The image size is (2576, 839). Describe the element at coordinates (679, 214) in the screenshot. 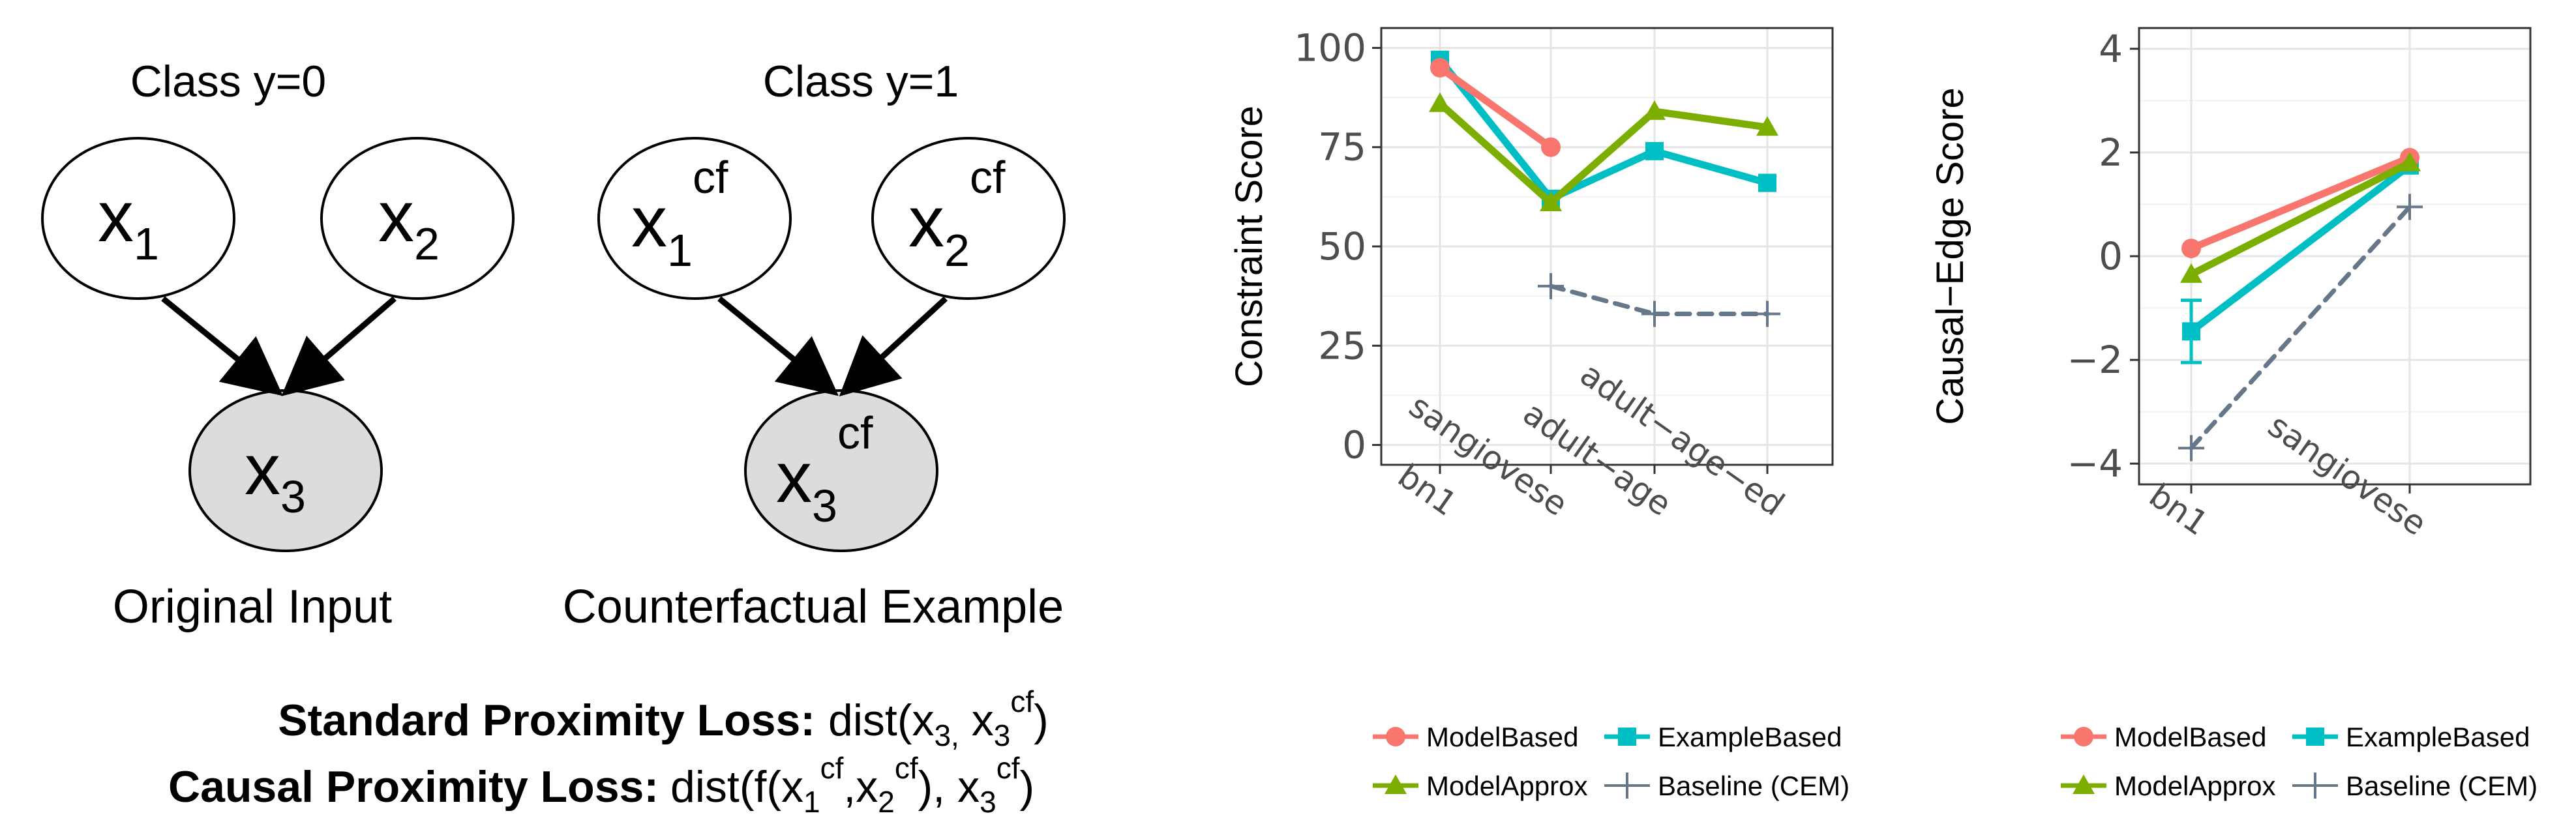

I see `node-x1cf-label: x1cf` at that location.